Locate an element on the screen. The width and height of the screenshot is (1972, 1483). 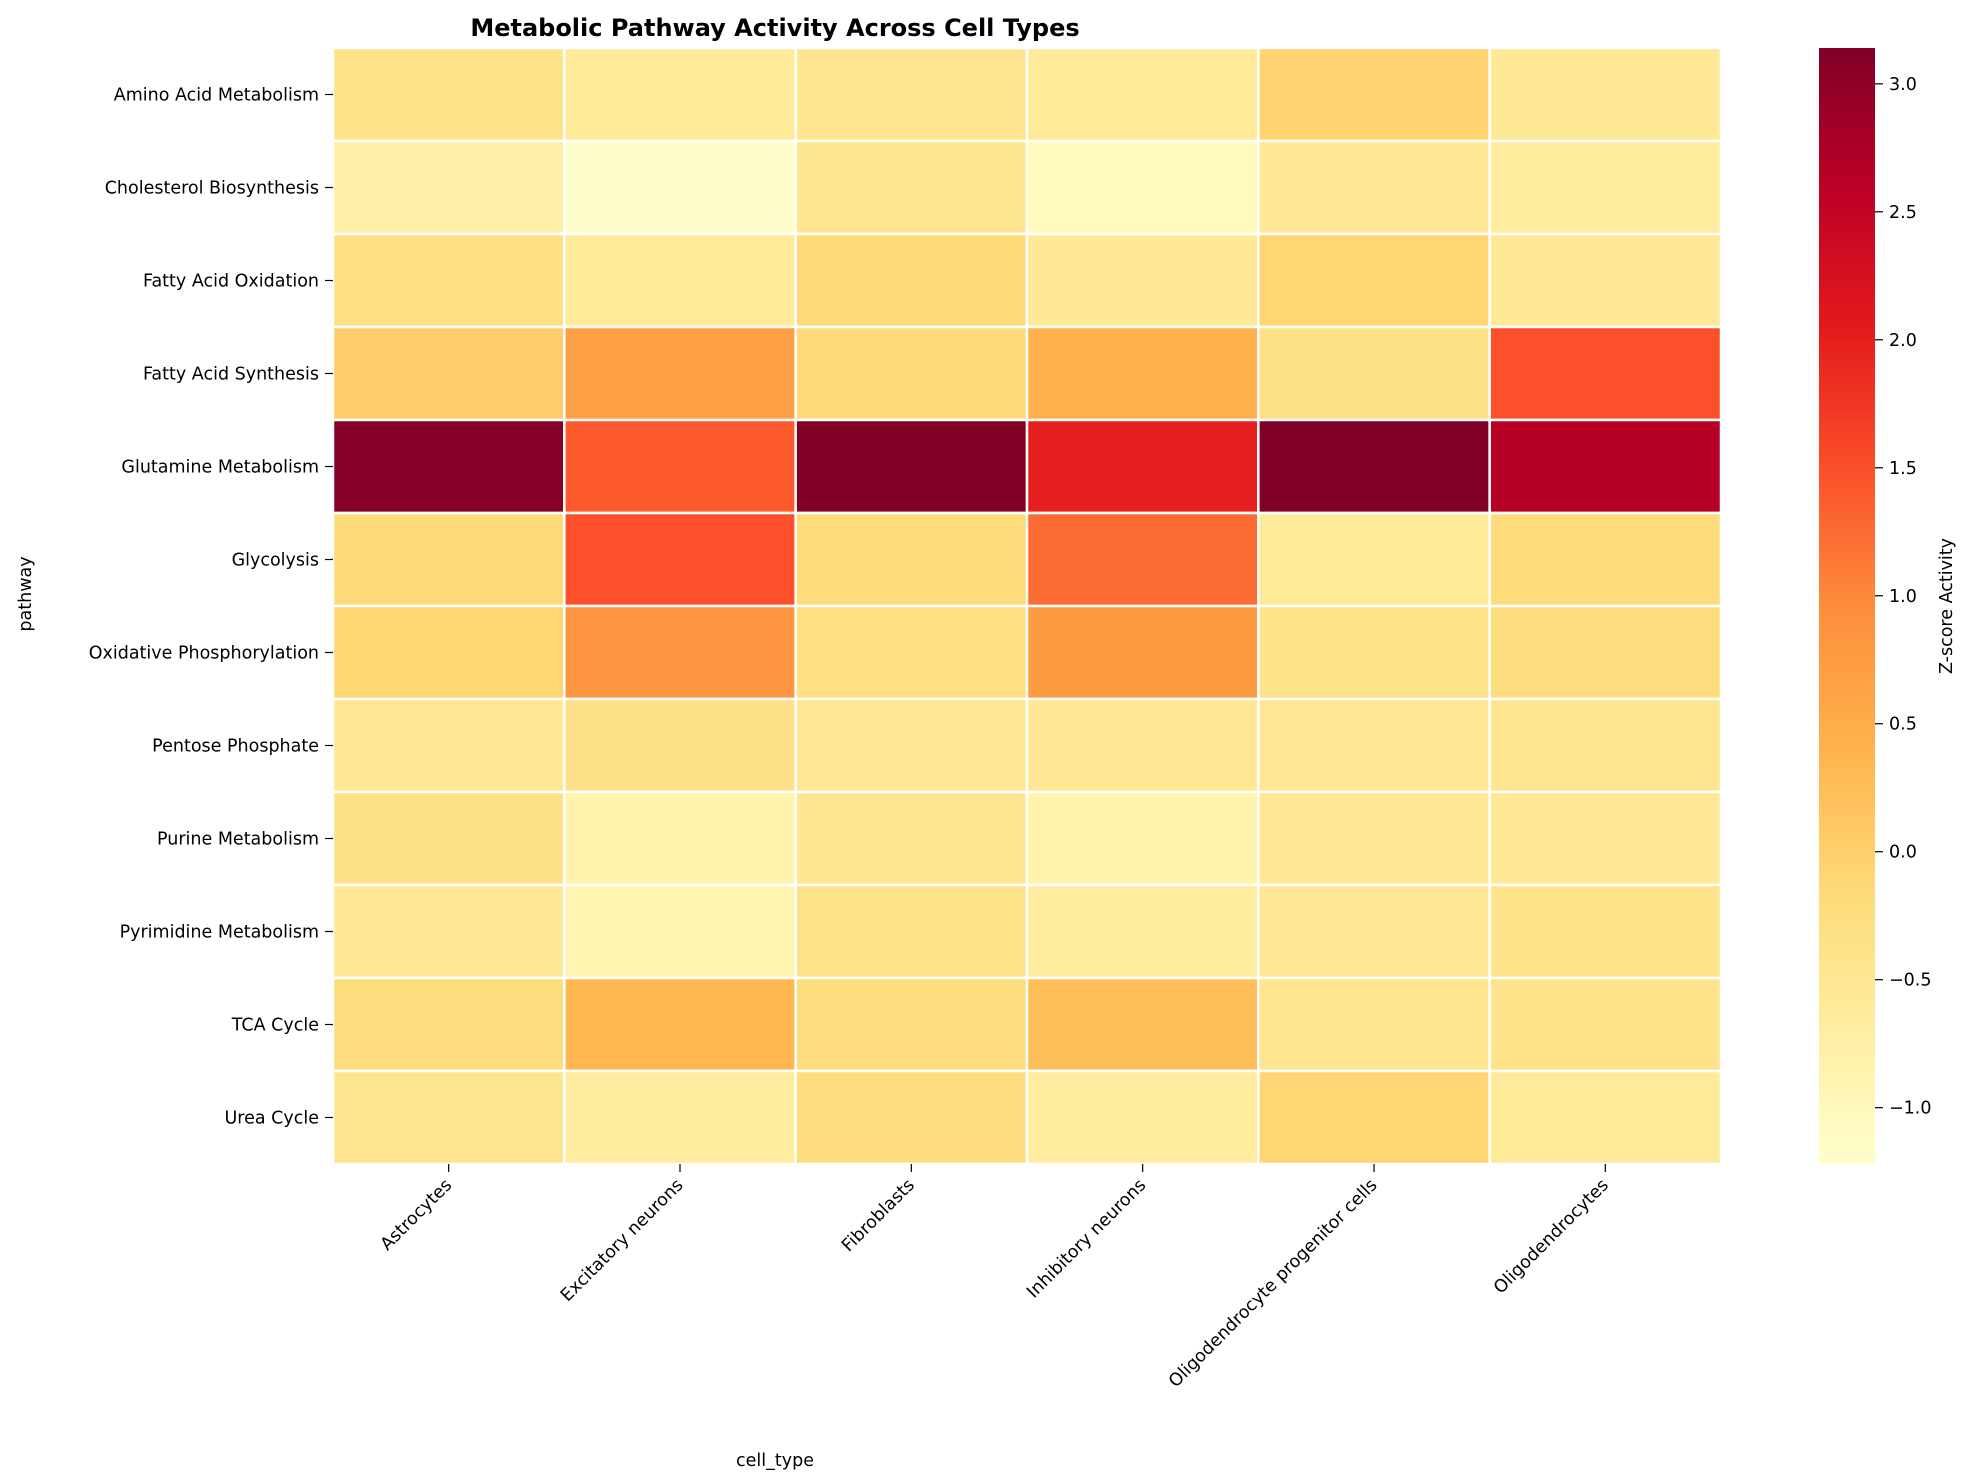
colorbar-tick-label: 1.5 is located at coordinates (1903, 469).